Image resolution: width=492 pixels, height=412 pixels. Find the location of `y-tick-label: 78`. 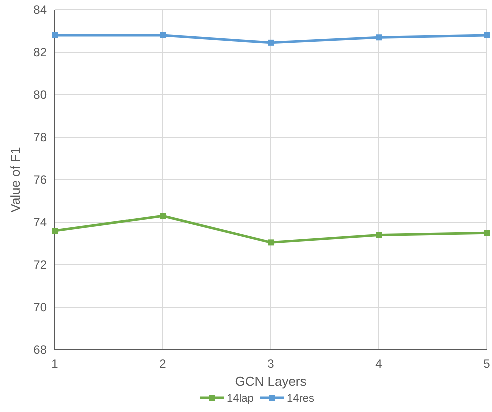

y-tick-label: 78 is located at coordinates (41, 137).